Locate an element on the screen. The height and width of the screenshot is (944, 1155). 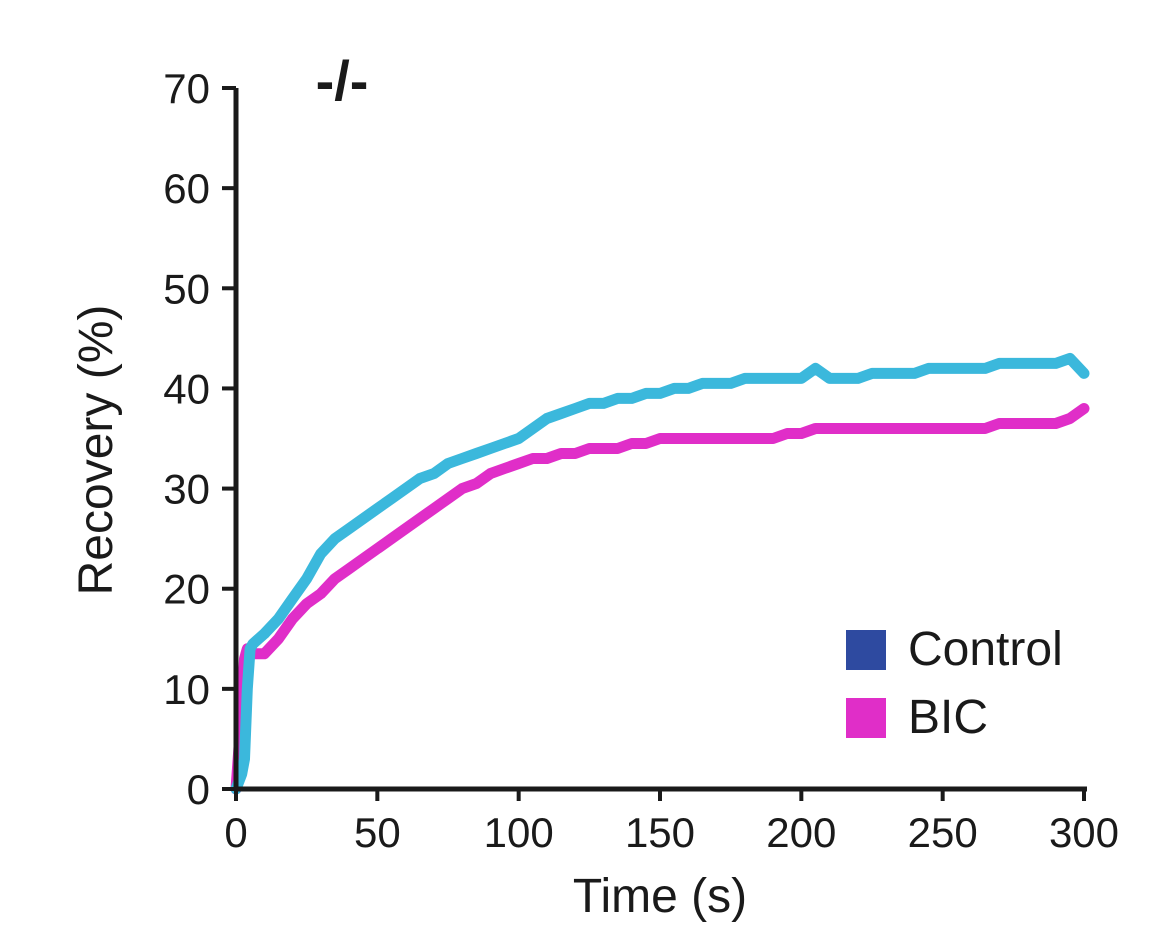
x-axis-title: Time (s) is located at coordinates (660, 896).